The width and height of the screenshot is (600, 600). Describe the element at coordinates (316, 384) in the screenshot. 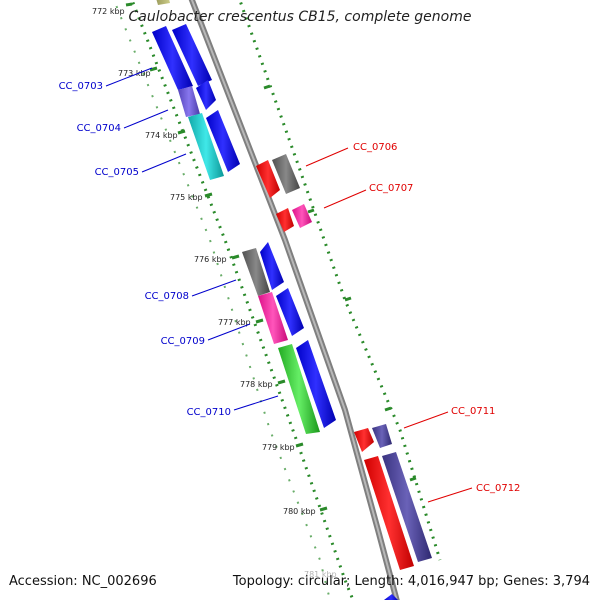

I see `gene-CC_0710-inner` at that location.